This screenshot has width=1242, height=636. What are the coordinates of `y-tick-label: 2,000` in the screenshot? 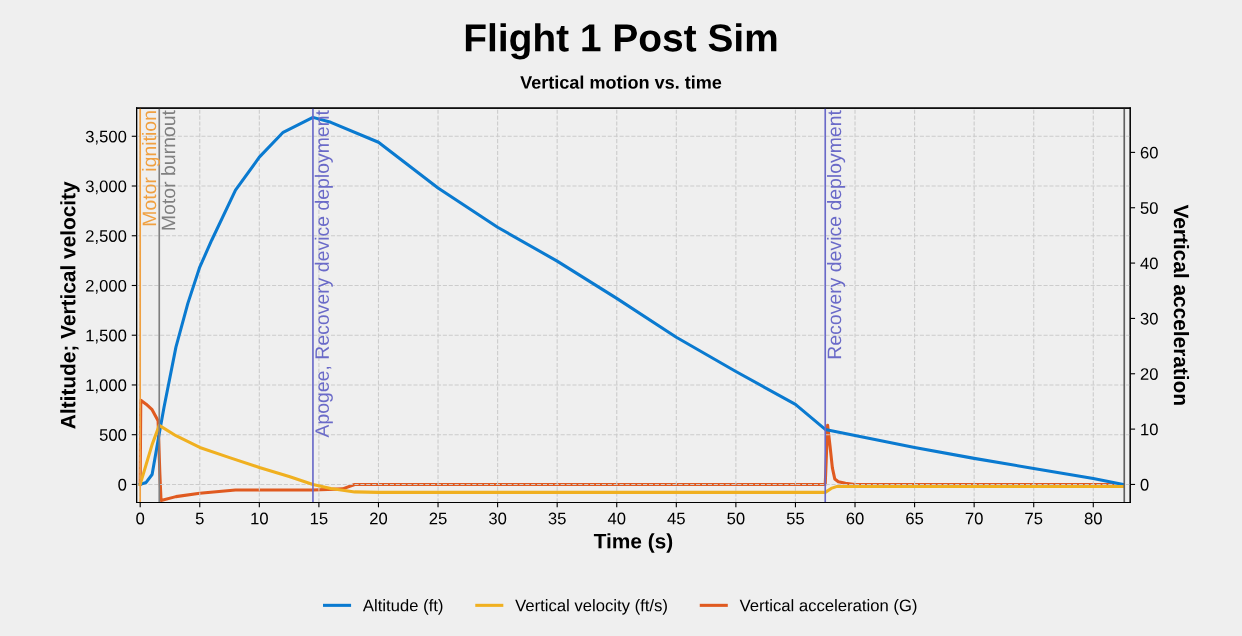 It's located at (106, 286).